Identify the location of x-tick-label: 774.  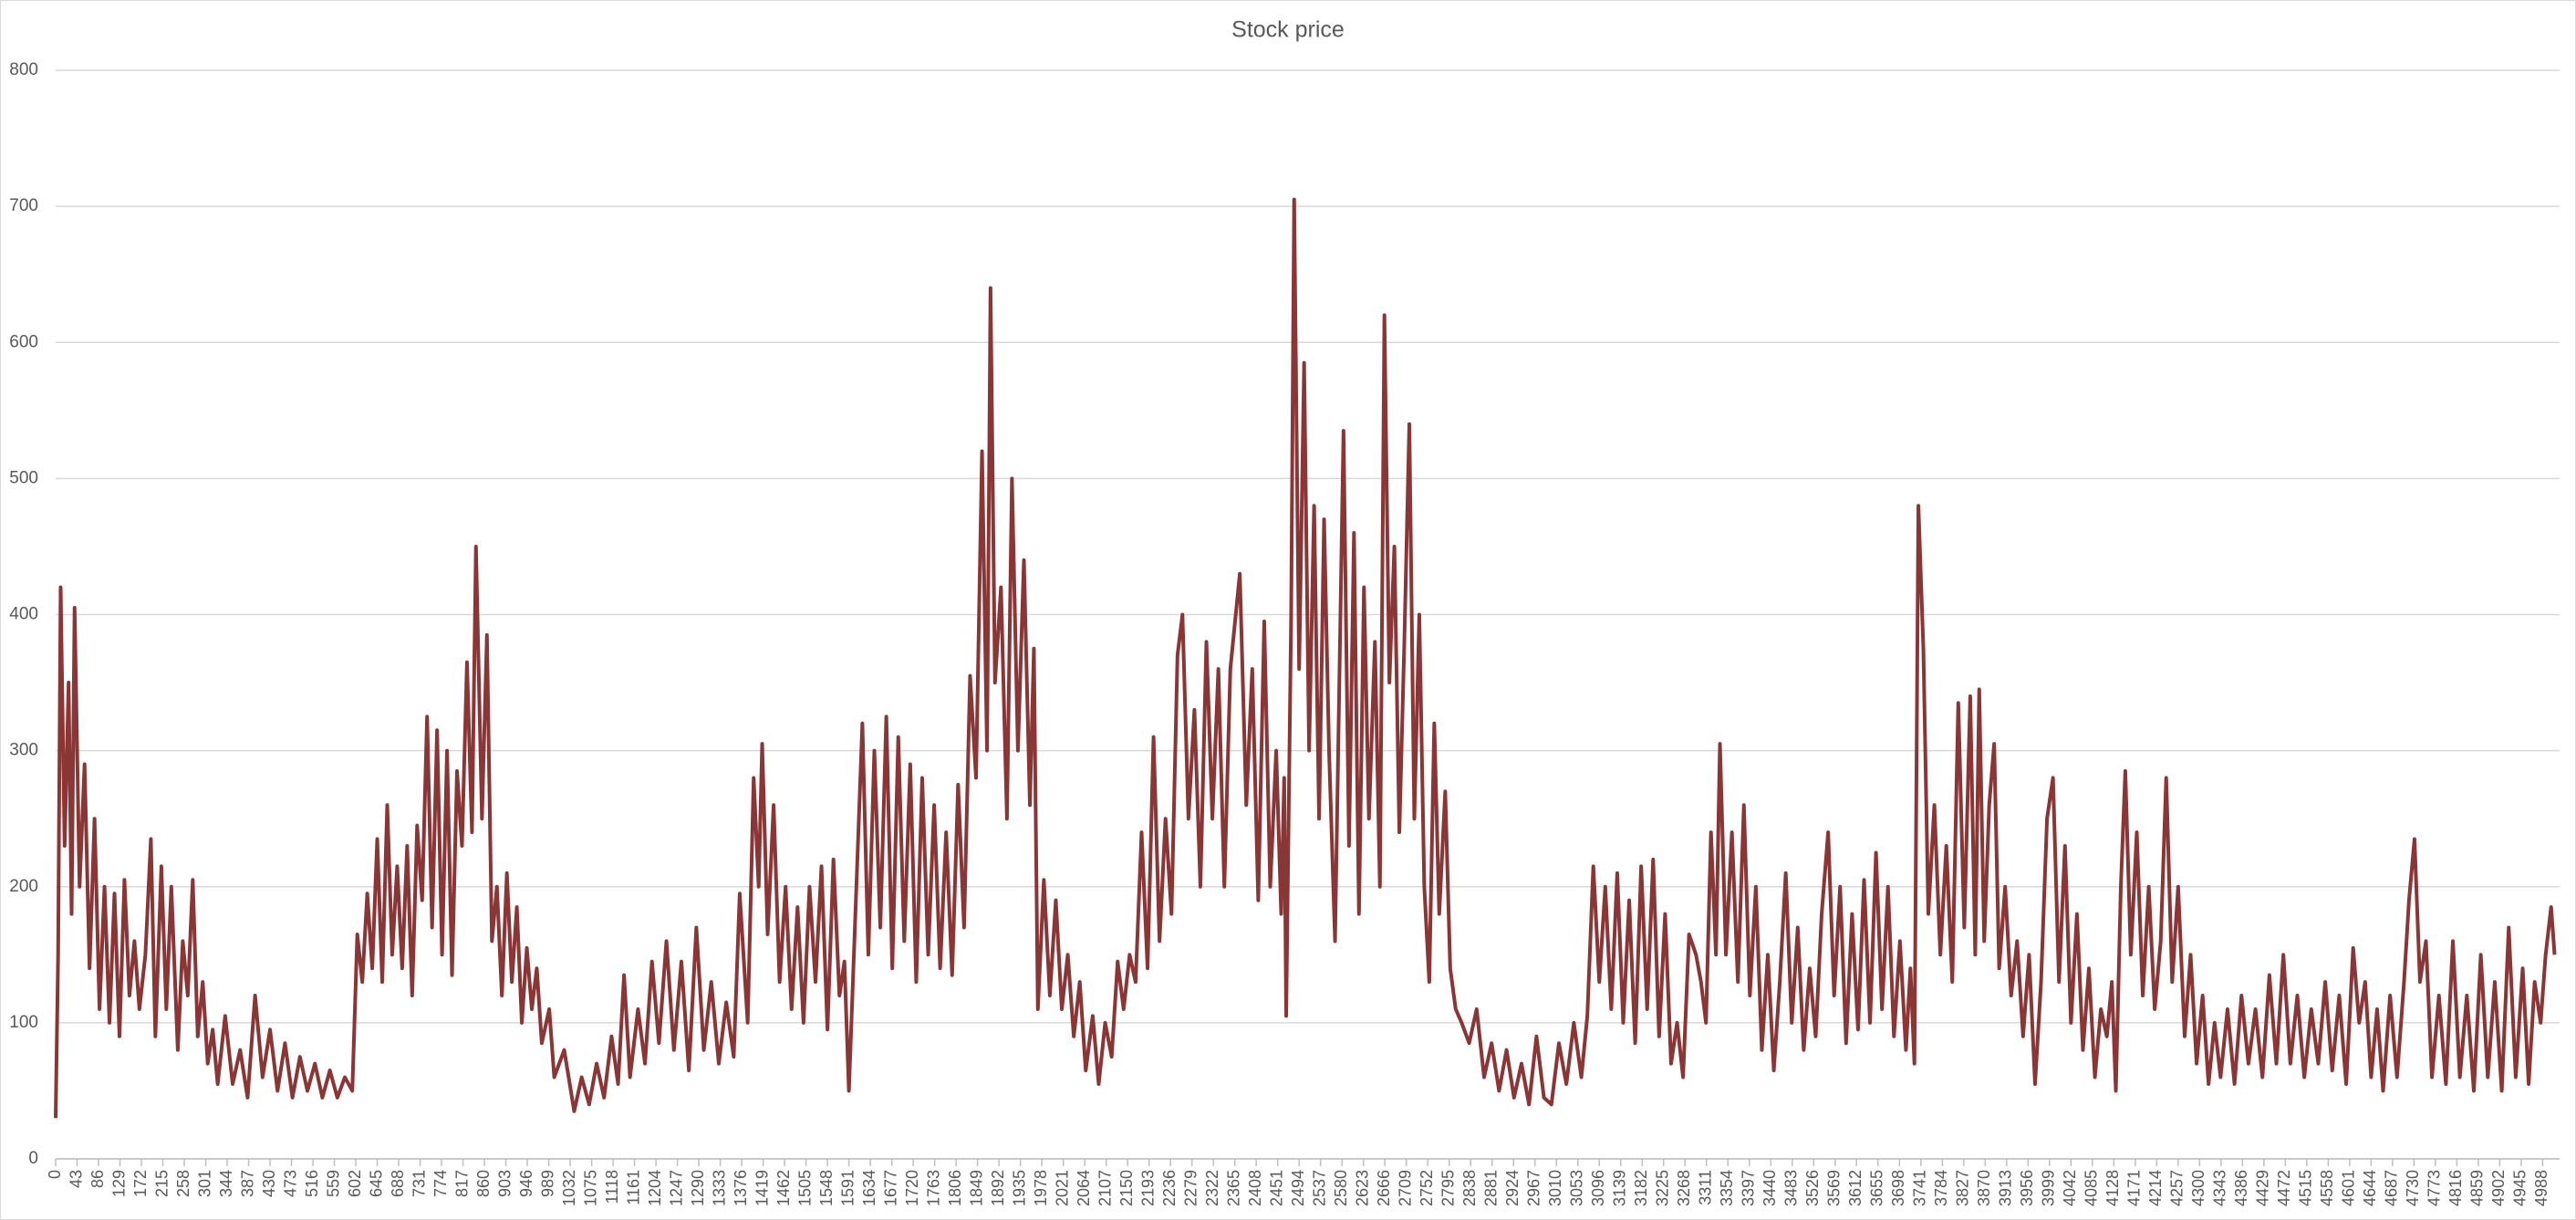
(440, 1183).